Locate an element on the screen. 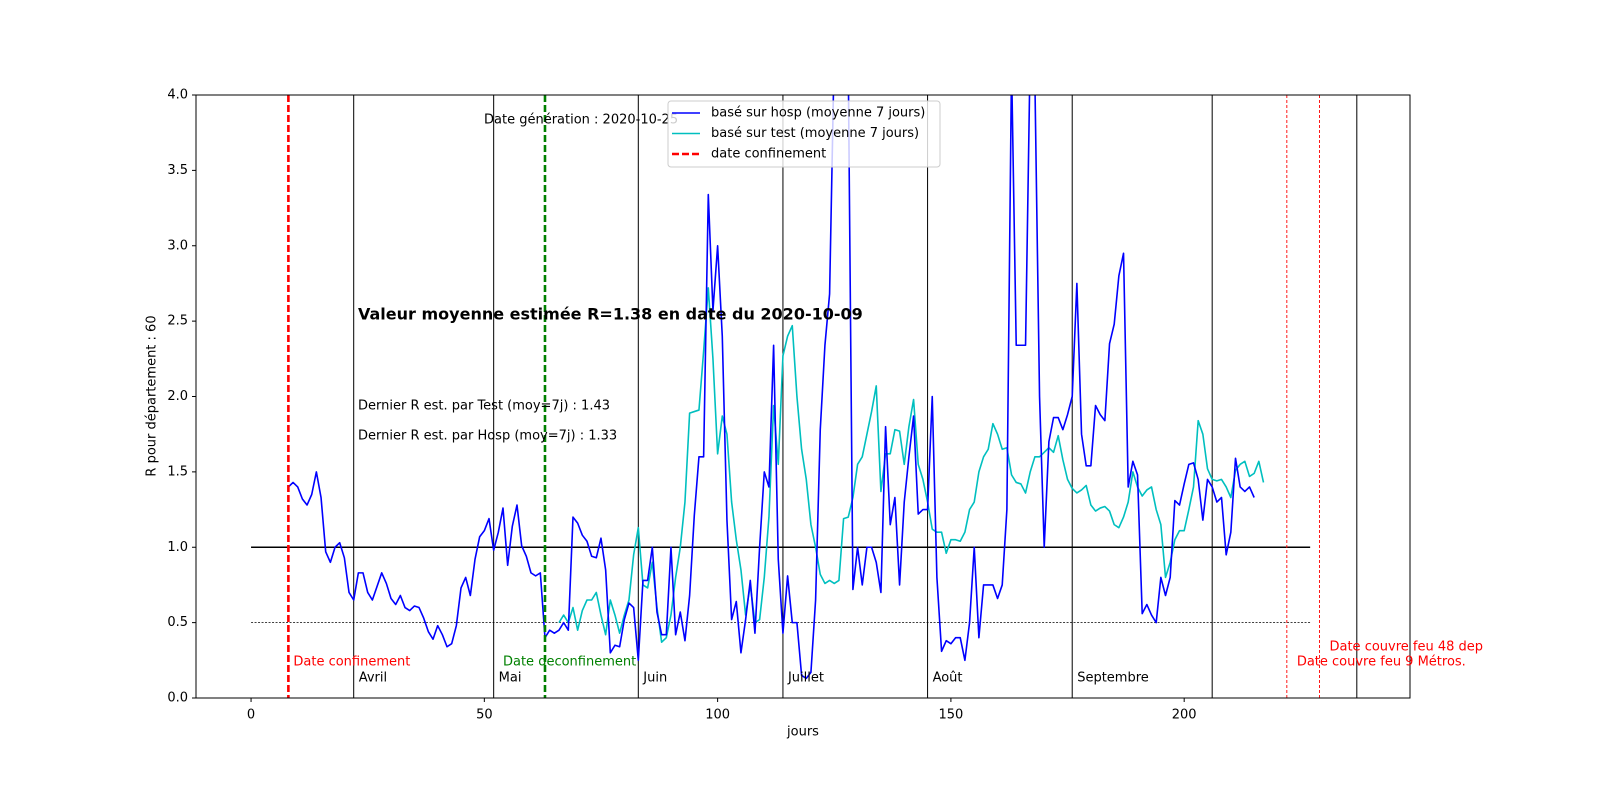 The image size is (1600, 804). annotation: Dernier R est. par Test (moy=7j) : 1.43 is located at coordinates (484, 406).